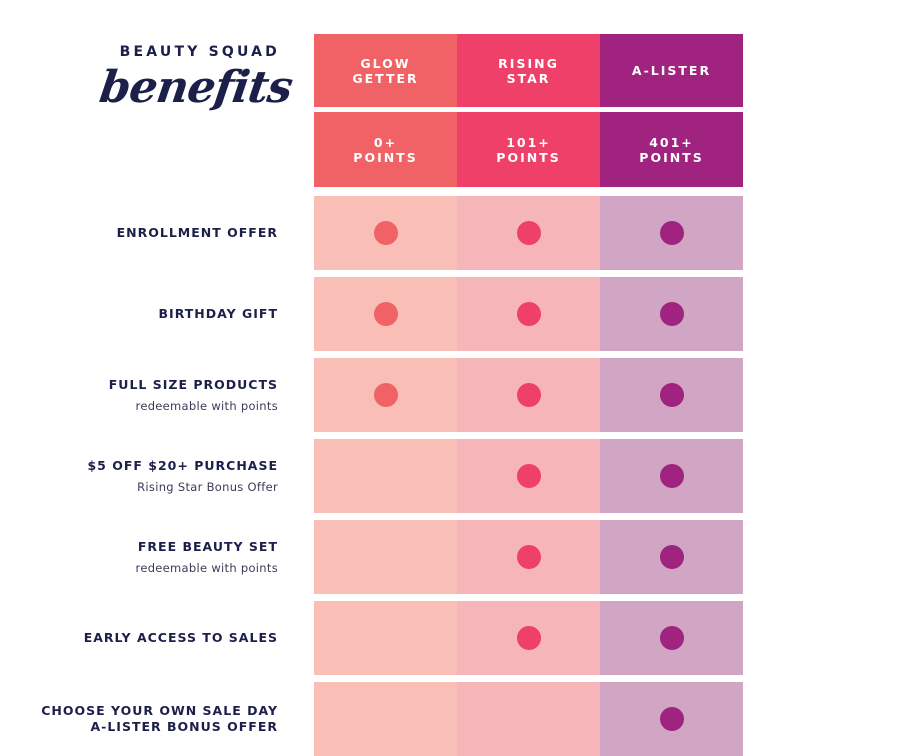 Image resolution: width=902 pixels, height=756 pixels. I want to click on benefit-title: CHOOSE YOUR OWN SALE DAY, so click(159, 710).